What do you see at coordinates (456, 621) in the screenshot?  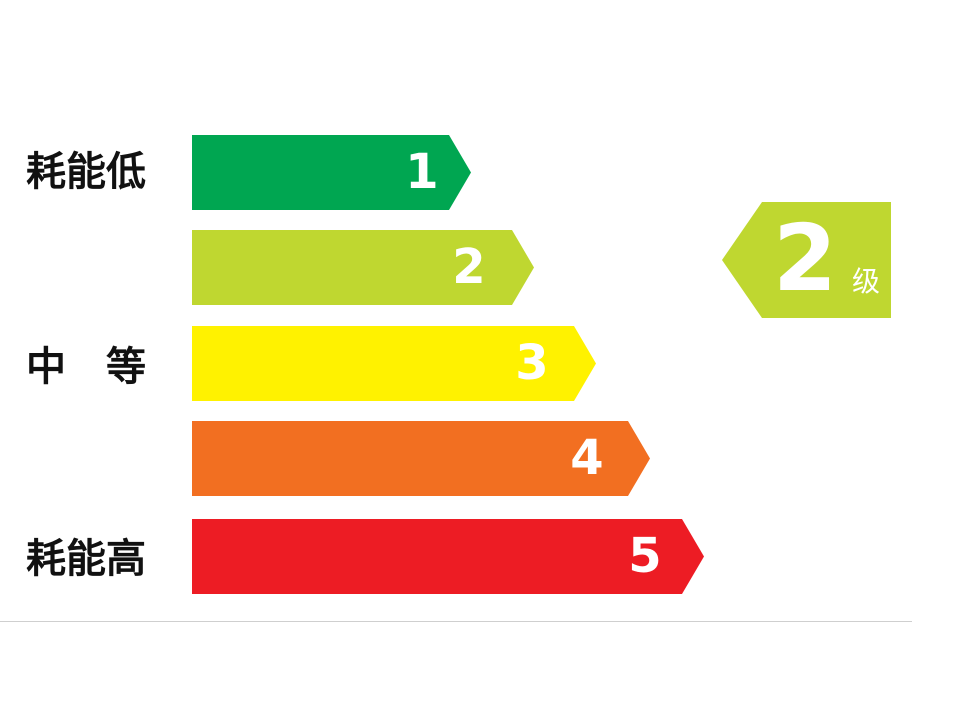 I see `bottom-divider` at bounding box center [456, 621].